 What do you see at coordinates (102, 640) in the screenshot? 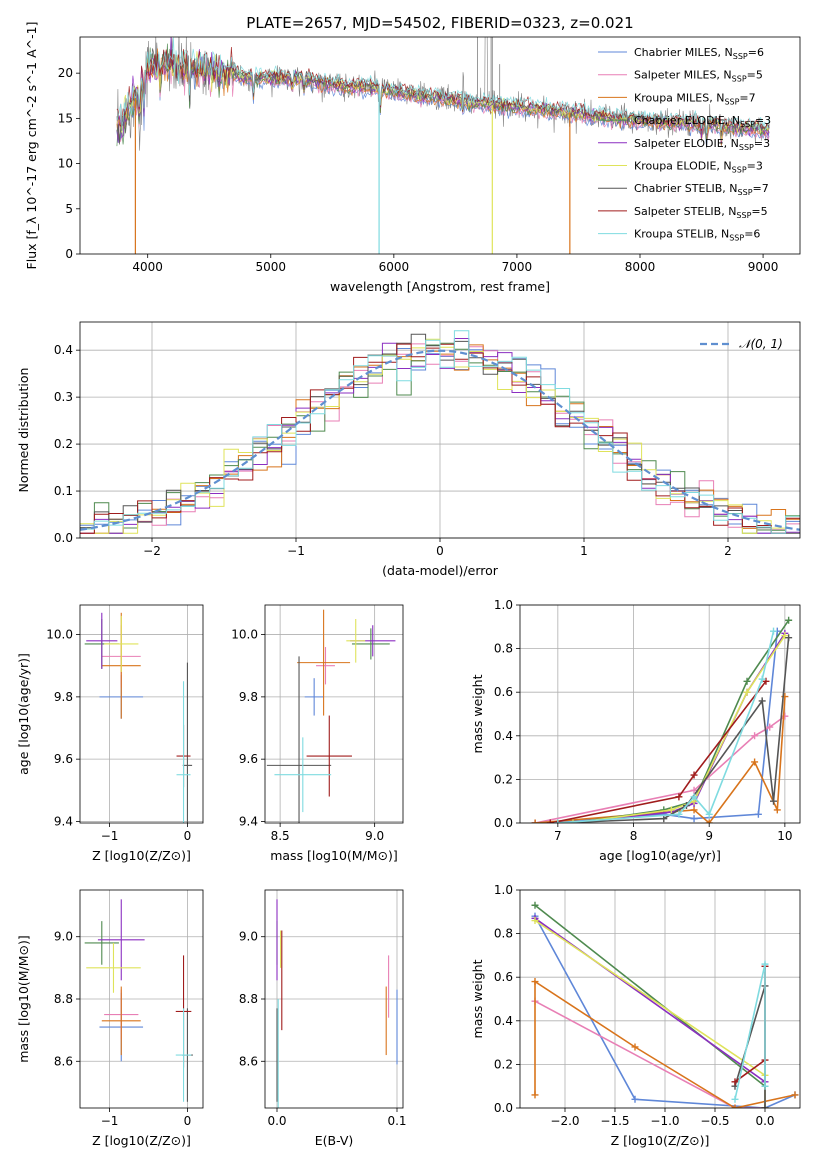
I see `errorbar-salpeter-elodie` at bounding box center [102, 640].